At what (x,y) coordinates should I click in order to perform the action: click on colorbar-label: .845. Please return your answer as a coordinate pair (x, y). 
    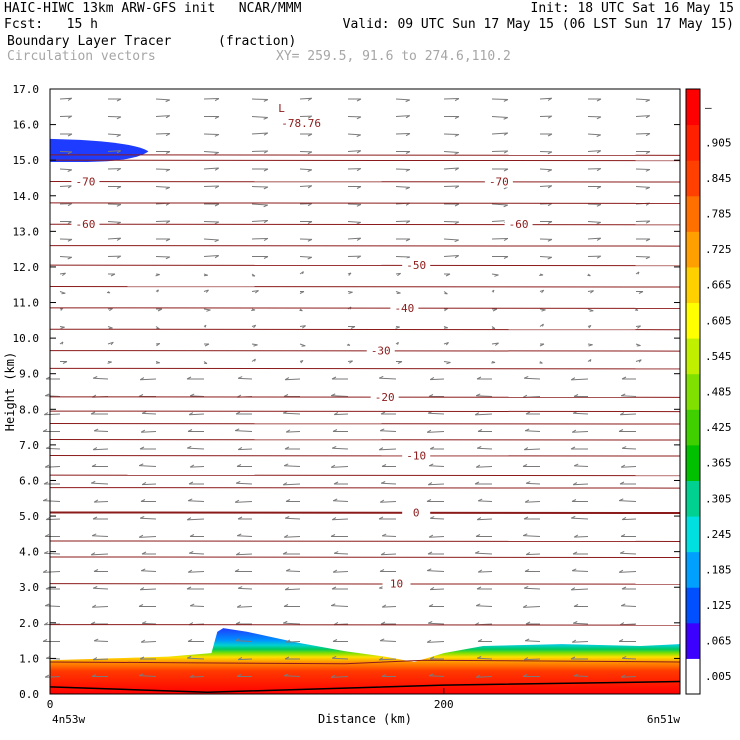
    Looking at the image, I should click on (718, 178).